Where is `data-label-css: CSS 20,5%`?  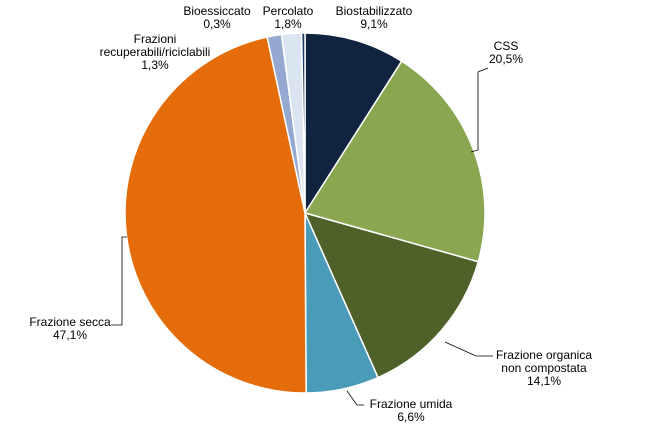
data-label-css: CSS 20,5% is located at coordinates (506, 52).